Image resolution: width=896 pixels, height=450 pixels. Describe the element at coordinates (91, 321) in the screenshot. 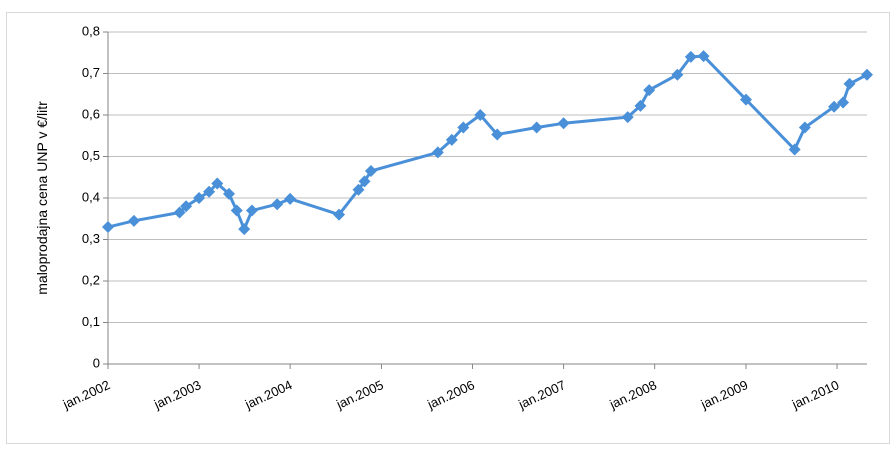

I see `y-tick-label: 0,1` at that location.